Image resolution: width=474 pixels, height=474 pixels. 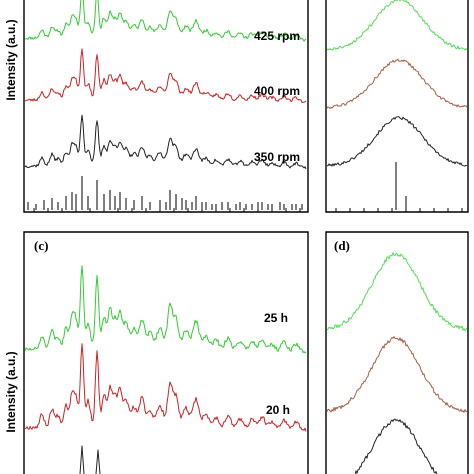 I want to click on series-label-25h: 25 h, so click(x=276, y=318).